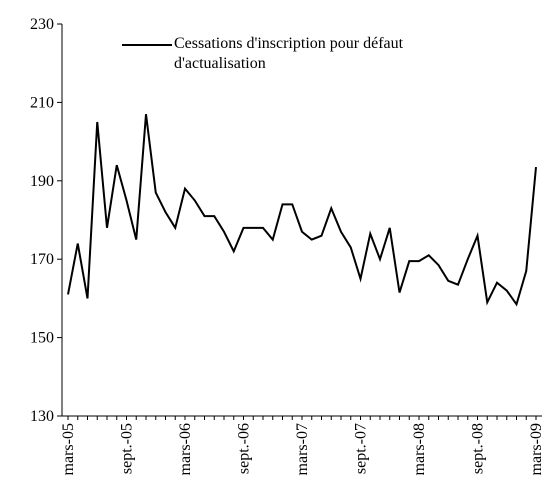 Image resolution: width=548 pixels, height=502 pixels. I want to click on y-tick-label: 150, so click(42, 338).